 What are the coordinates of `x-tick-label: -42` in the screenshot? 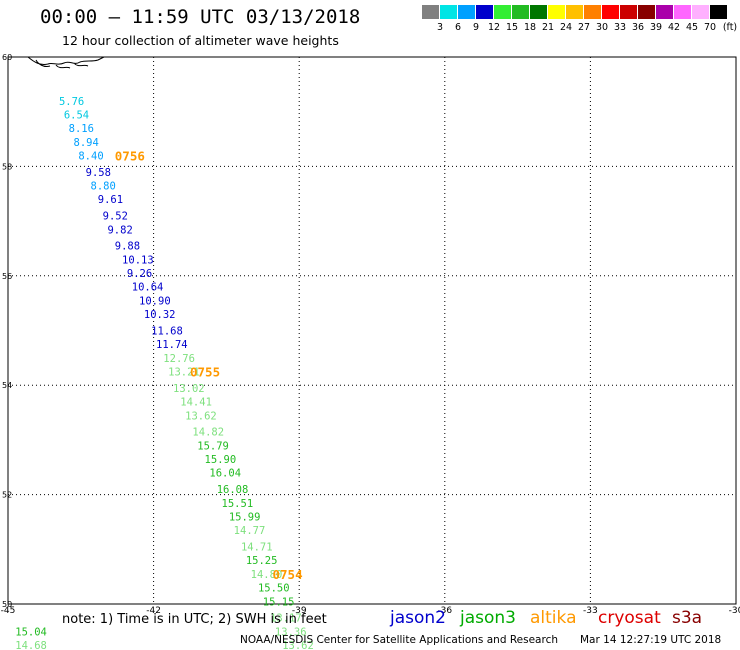 It's located at (153, 611).